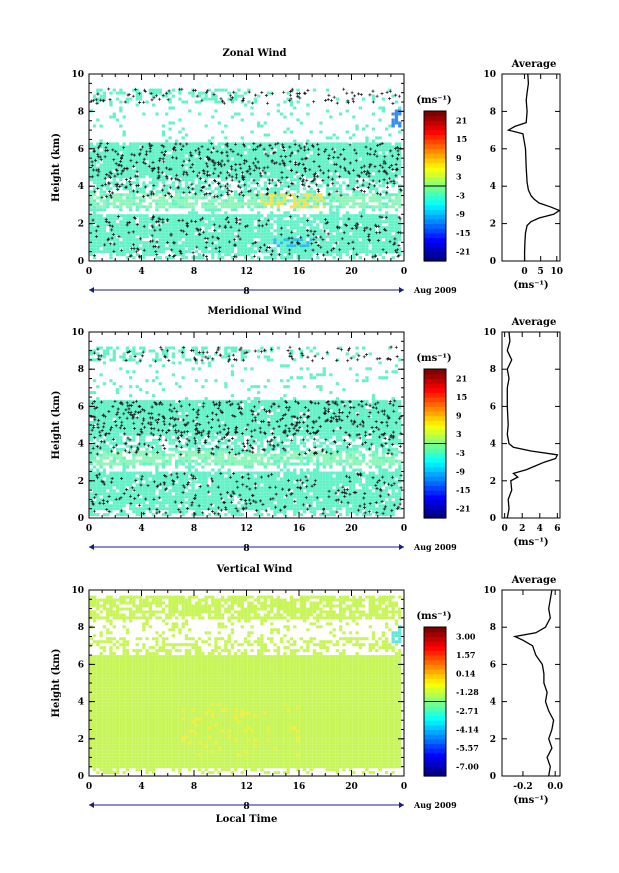 The width and height of the screenshot is (619, 873). What do you see at coordinates (435, 174) in the screenshot?
I see `colorbar-step` at bounding box center [435, 174].